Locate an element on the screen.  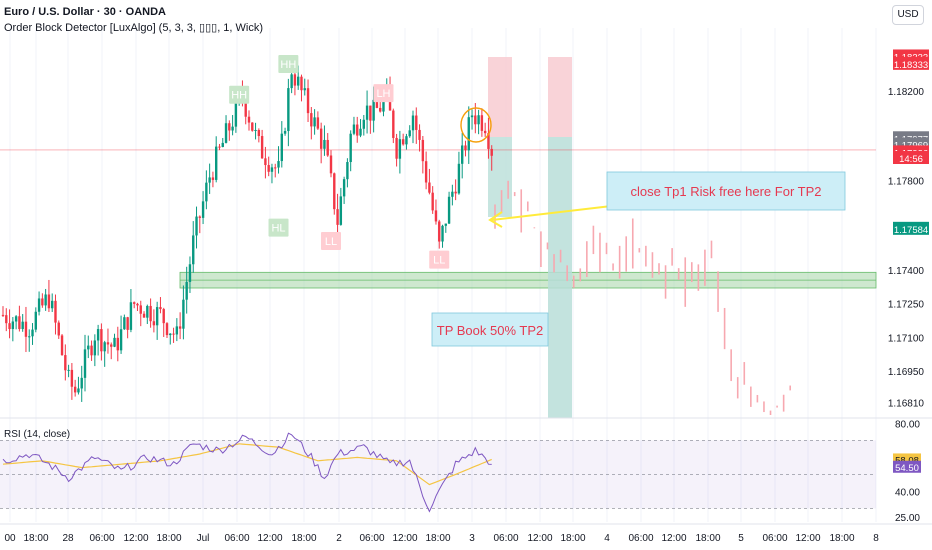
rsi-title: RSI (14, close) is located at coordinates (37, 434).